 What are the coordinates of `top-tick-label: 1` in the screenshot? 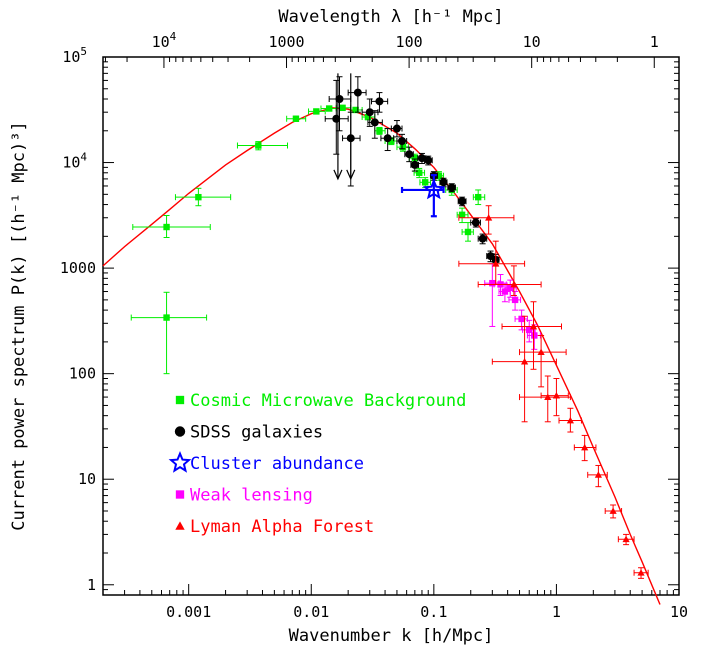 It's located at (654, 42).